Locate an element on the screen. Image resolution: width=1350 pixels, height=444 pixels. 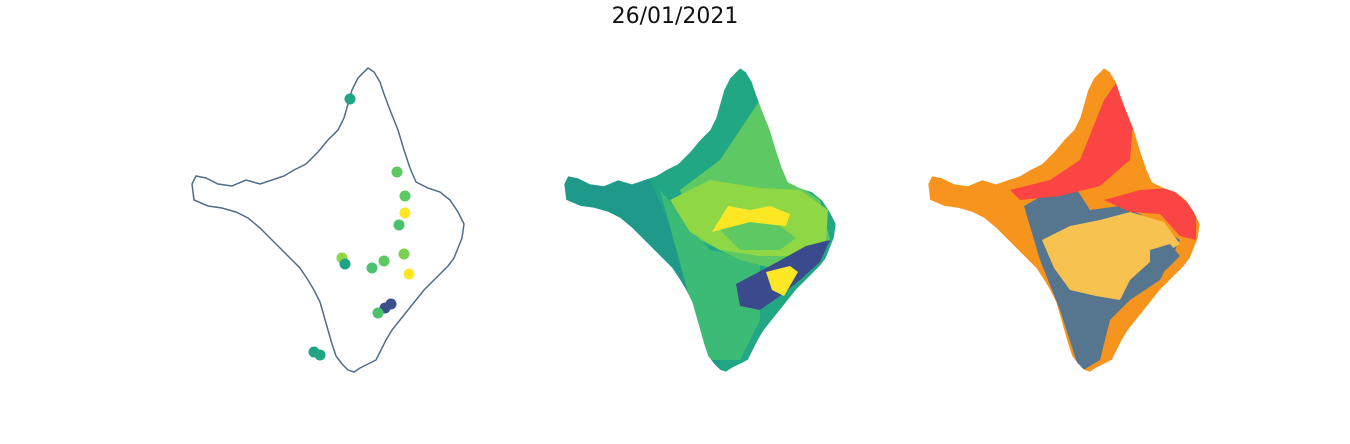
choropleth-panel-viridis is located at coordinates (700, 220).